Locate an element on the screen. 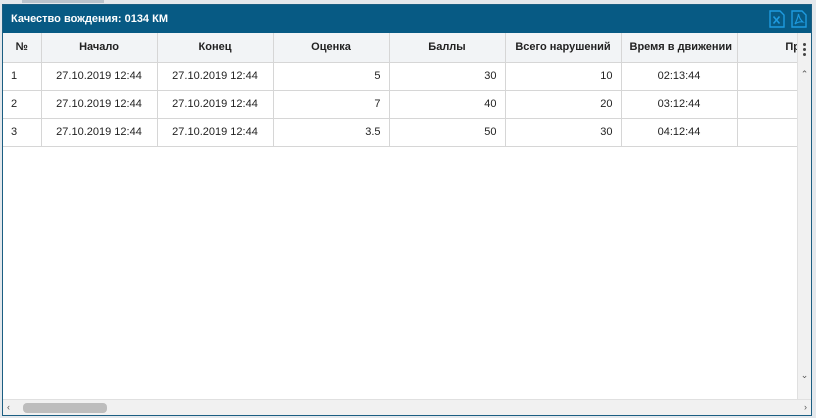 The image size is (816, 418). cell-violations: 20 is located at coordinates (563, 104).